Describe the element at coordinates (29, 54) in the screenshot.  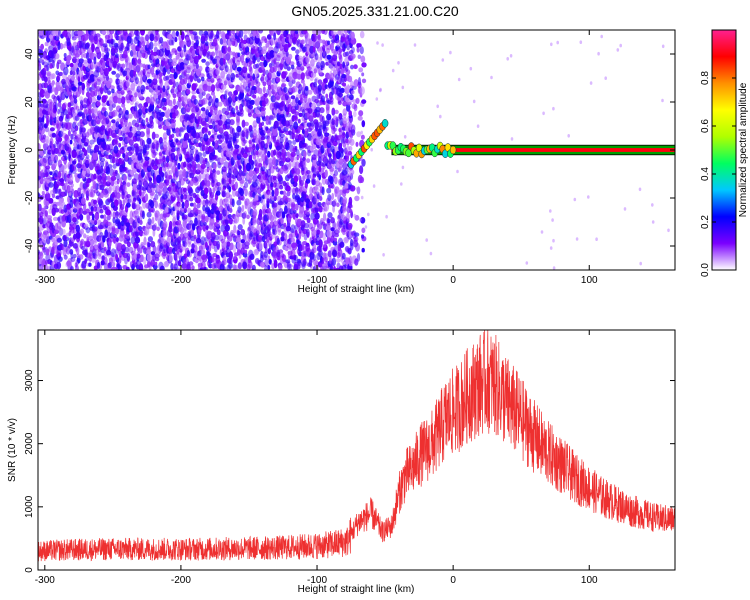
I see `spectrogram-y-tick-label: 40` at that location.